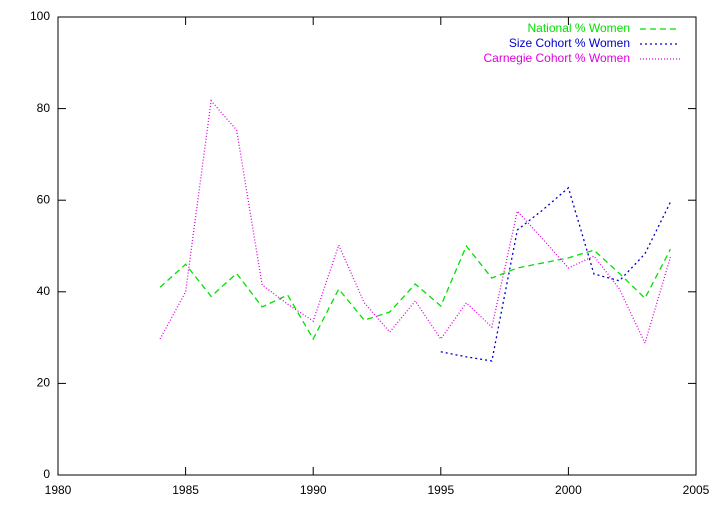 This screenshot has width=720, height=509. What do you see at coordinates (696, 490) in the screenshot?
I see `x-tick-label: 2005` at bounding box center [696, 490].